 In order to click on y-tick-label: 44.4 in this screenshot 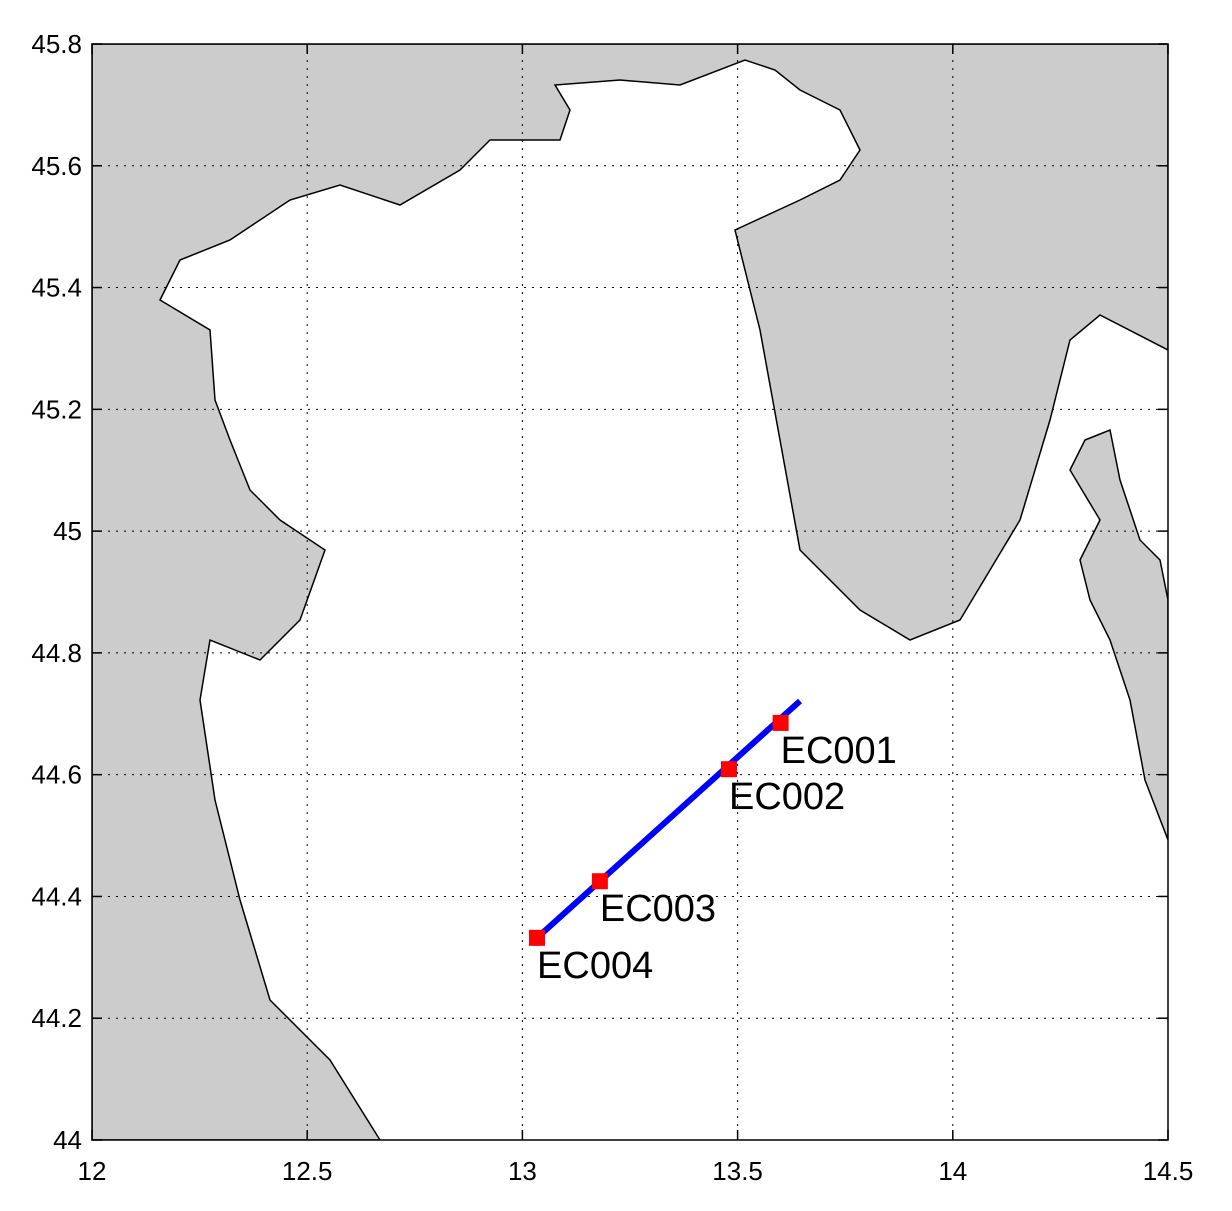, I will do `click(56, 896)`.